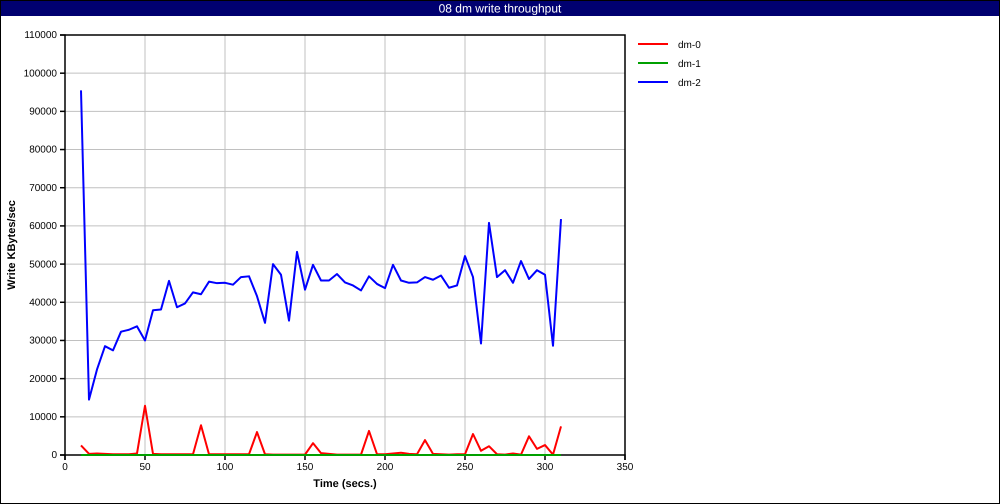 The height and width of the screenshot is (504, 1000). What do you see at coordinates (41, 36) in the screenshot?
I see `y-tick-label: 110000` at bounding box center [41, 36].